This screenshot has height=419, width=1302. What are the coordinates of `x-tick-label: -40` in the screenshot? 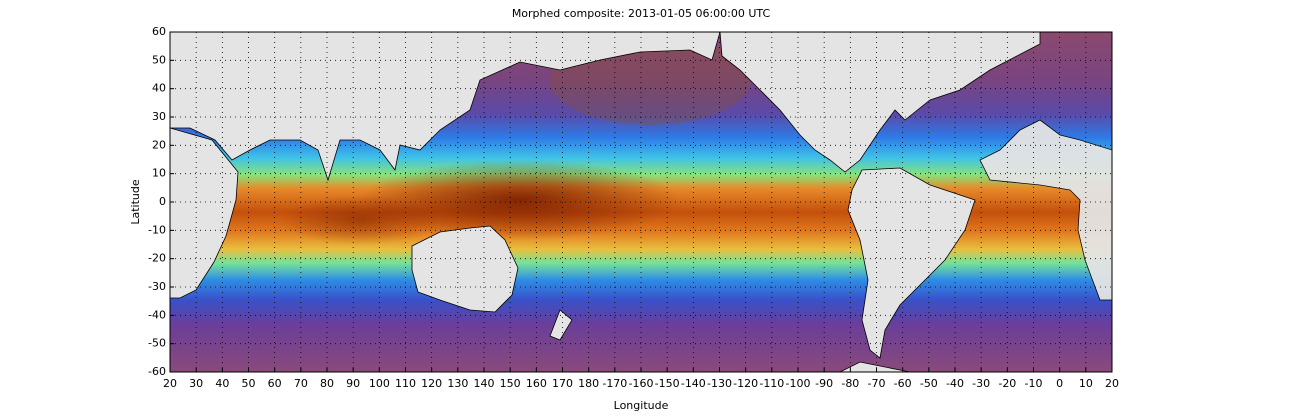 It's located at (955, 383).